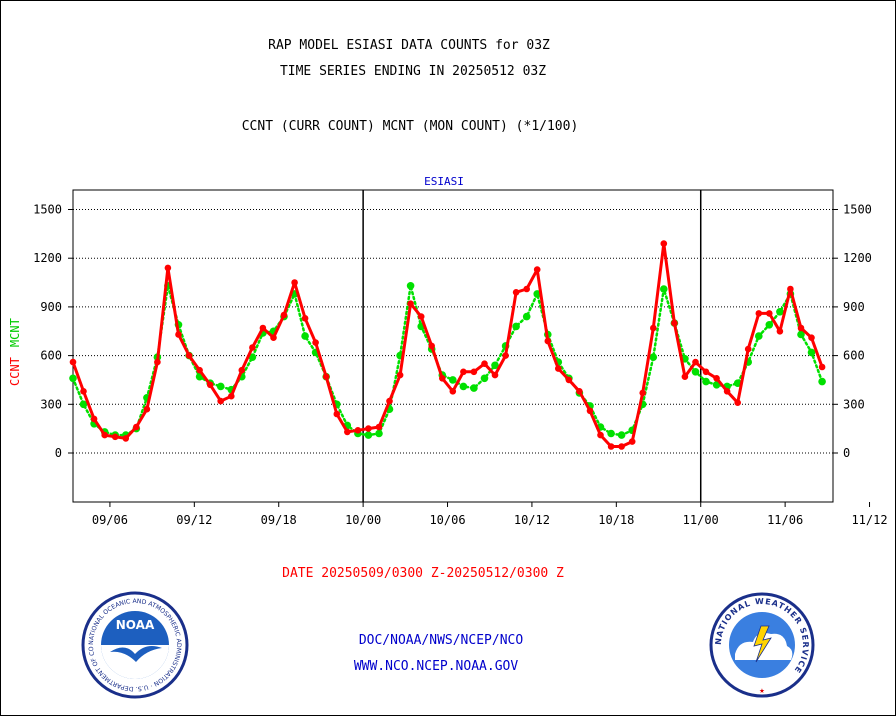  I want to click on y-tick-label-left: 1200, so click(47, 258).